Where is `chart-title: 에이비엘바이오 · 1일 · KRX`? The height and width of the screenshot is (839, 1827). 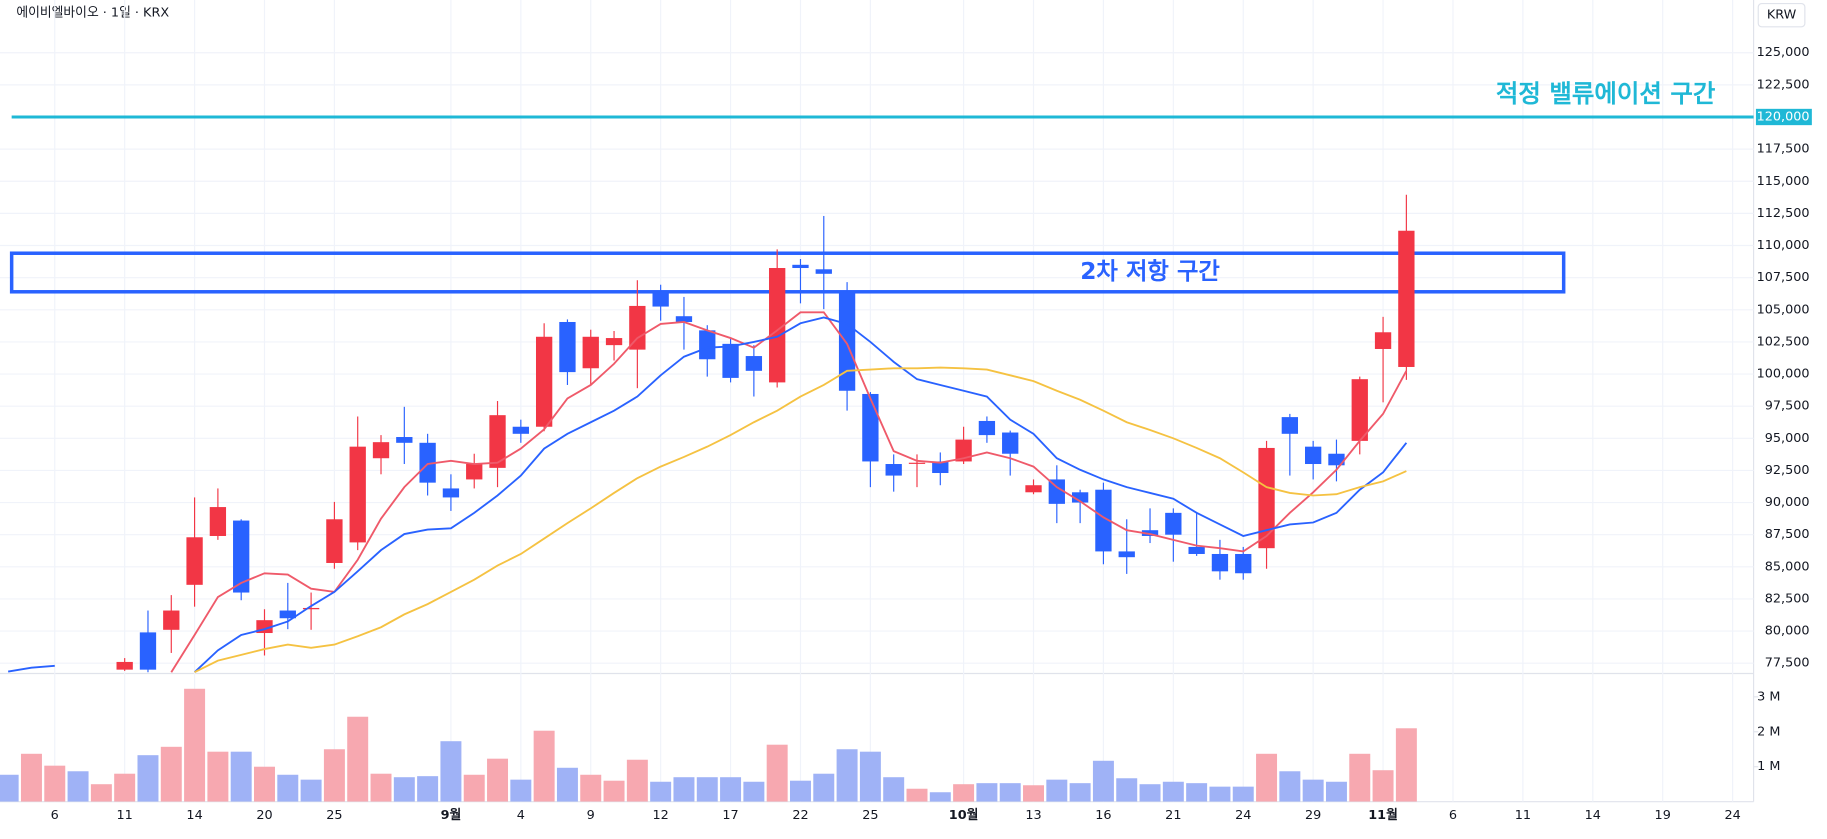 chart-title: 에이비엘바이오 · 1일 · KRX is located at coordinates (92, 12).